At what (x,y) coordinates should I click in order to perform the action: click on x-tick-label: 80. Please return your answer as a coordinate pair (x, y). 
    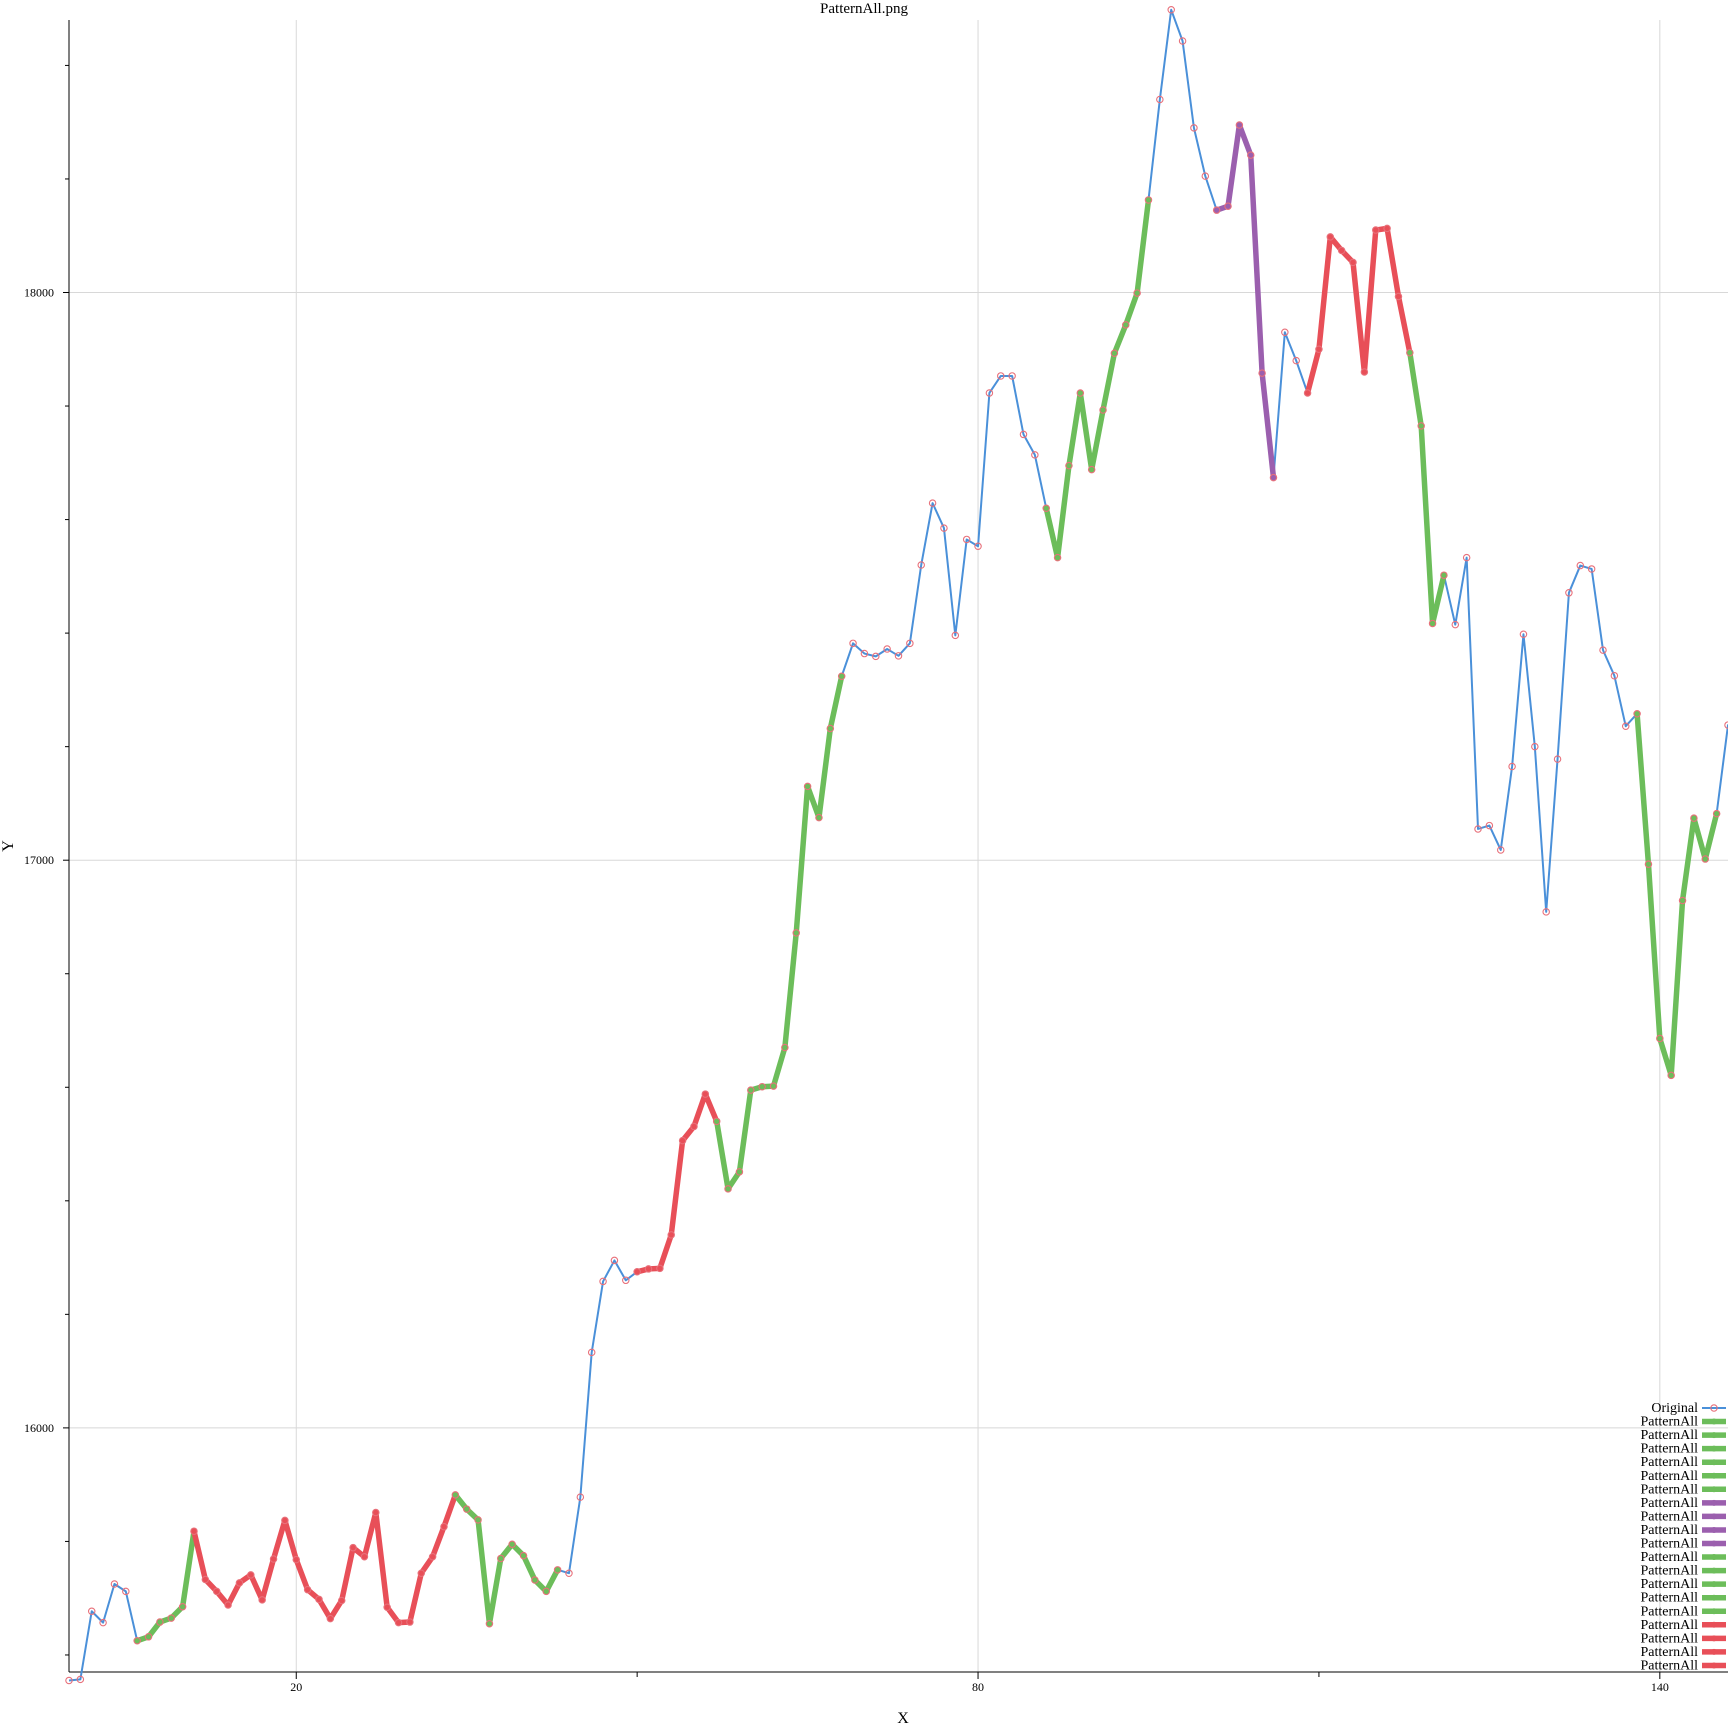
    Looking at the image, I should click on (978, 1687).